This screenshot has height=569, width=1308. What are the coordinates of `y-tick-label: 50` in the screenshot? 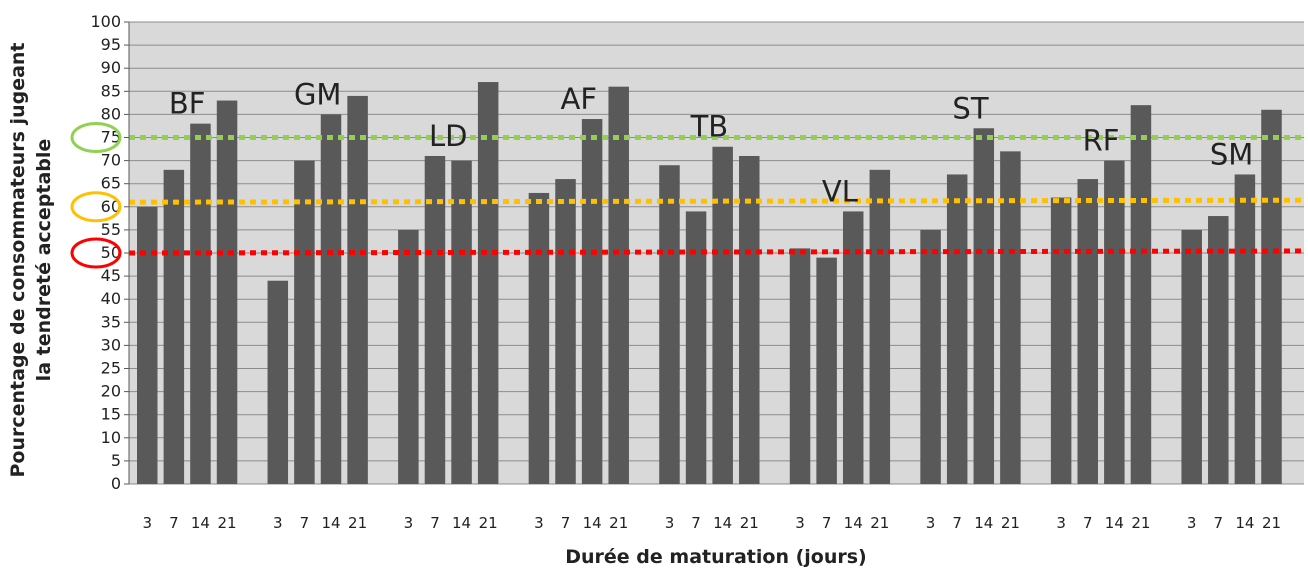 It's located at (111, 252).